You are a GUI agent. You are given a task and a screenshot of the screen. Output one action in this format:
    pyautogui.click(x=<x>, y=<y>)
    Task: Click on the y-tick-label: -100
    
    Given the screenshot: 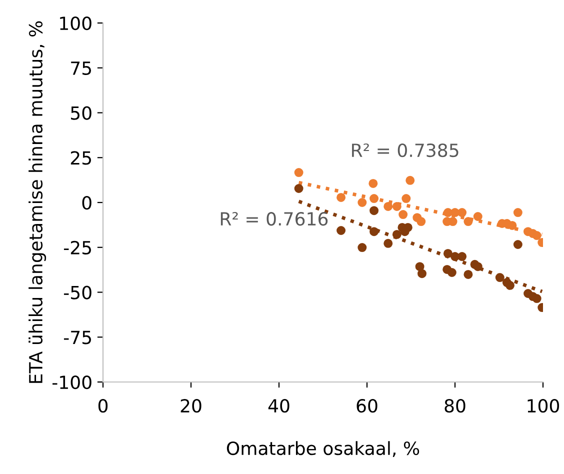 What is the action you would take?
    pyautogui.click(x=72, y=382)
    